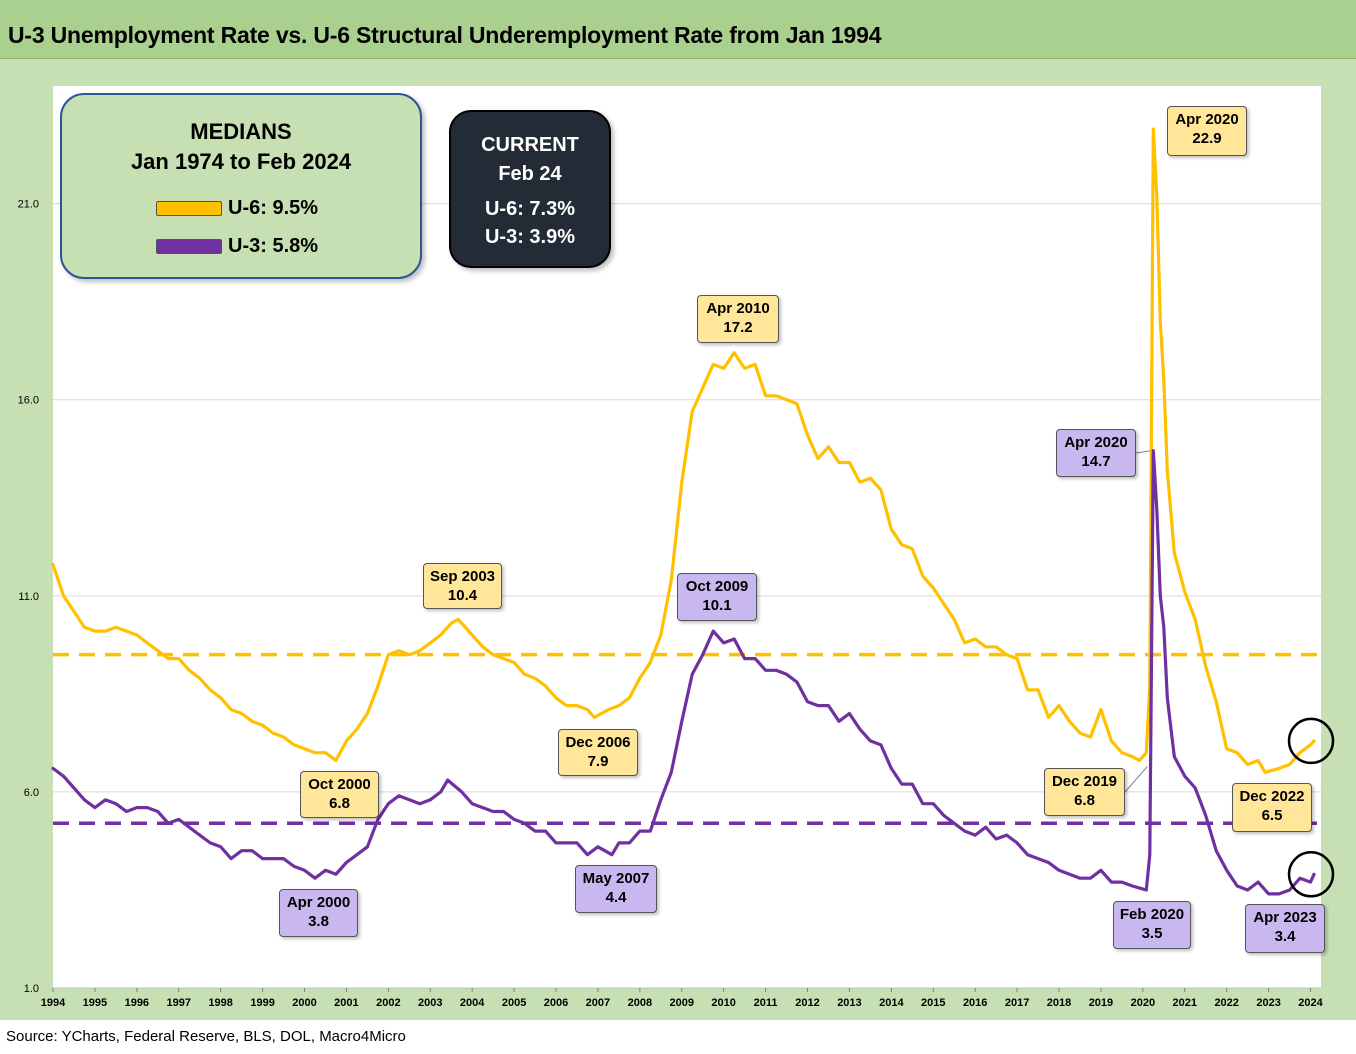 The image size is (1356, 1054). Describe the element at coordinates (179, 1003) in the screenshot. I see `x-tick-label: 1997` at that location.